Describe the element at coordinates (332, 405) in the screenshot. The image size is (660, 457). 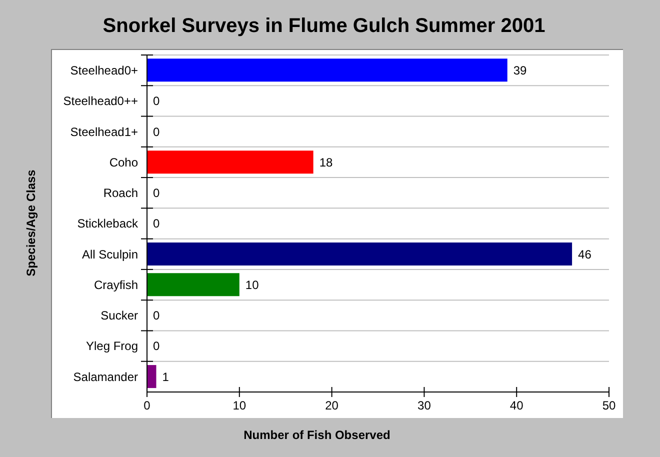
I see `x-tick-label: 20` at that location.